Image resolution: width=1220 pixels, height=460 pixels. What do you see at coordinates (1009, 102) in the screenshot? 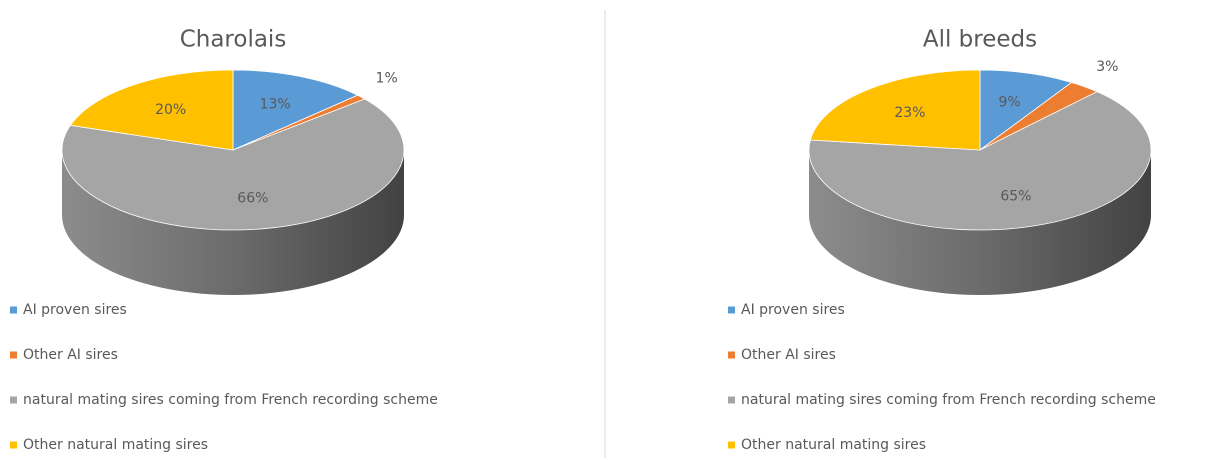
I see `data-label: 9%` at bounding box center [1009, 102].